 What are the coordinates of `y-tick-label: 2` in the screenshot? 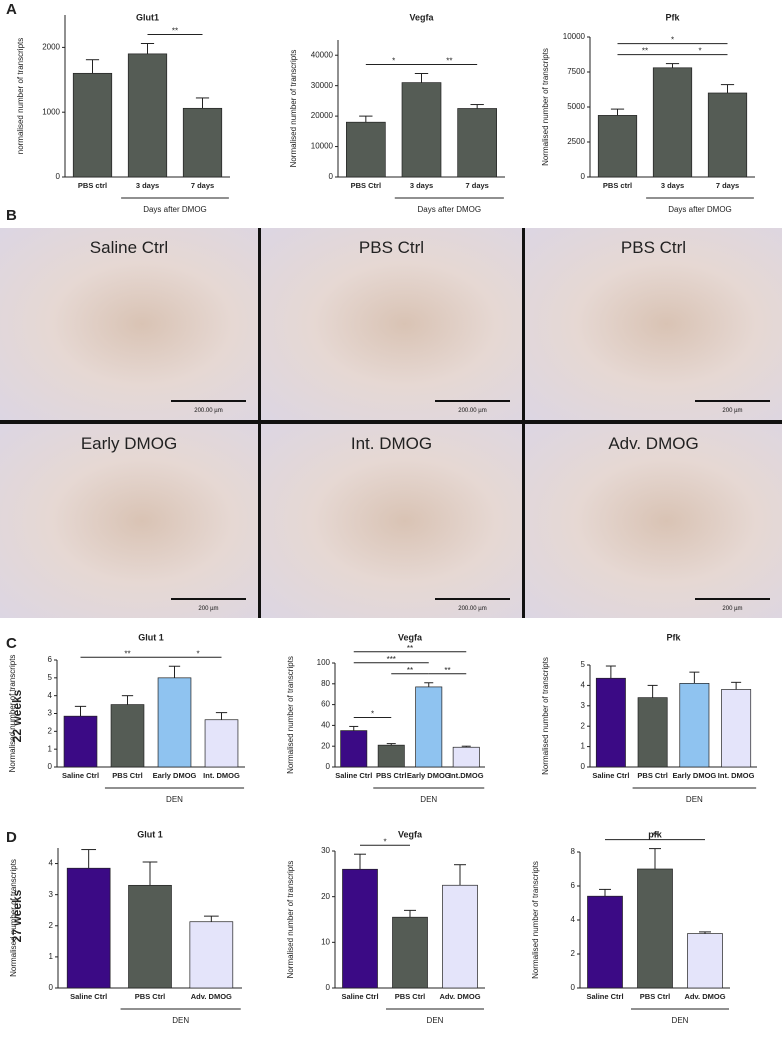 It's located at (573, 953).